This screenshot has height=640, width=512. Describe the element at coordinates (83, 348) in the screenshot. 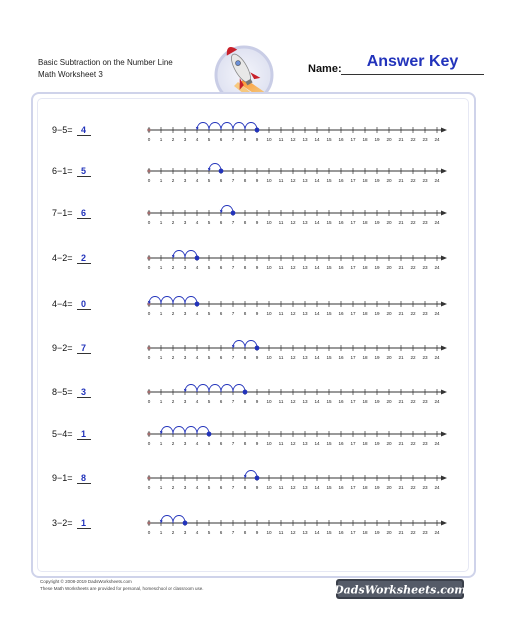

I see `answer-field: 7` at that location.